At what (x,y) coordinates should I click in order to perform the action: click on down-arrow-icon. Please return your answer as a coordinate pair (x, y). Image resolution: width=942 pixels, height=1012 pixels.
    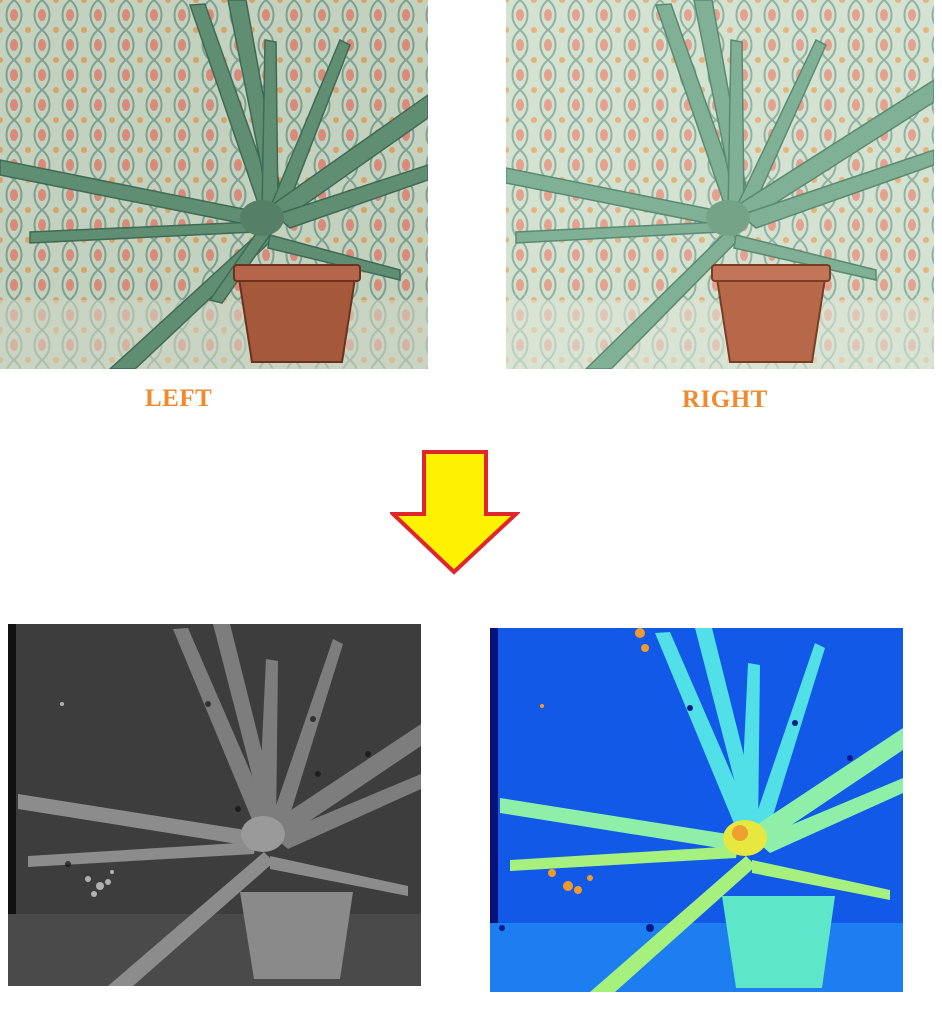
    Looking at the image, I should click on (454, 512).